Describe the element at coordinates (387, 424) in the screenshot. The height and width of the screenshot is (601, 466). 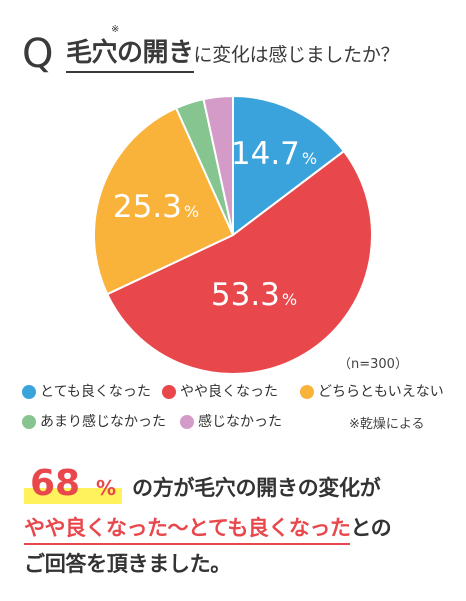
I see `footnote: ※乾燥による` at that location.